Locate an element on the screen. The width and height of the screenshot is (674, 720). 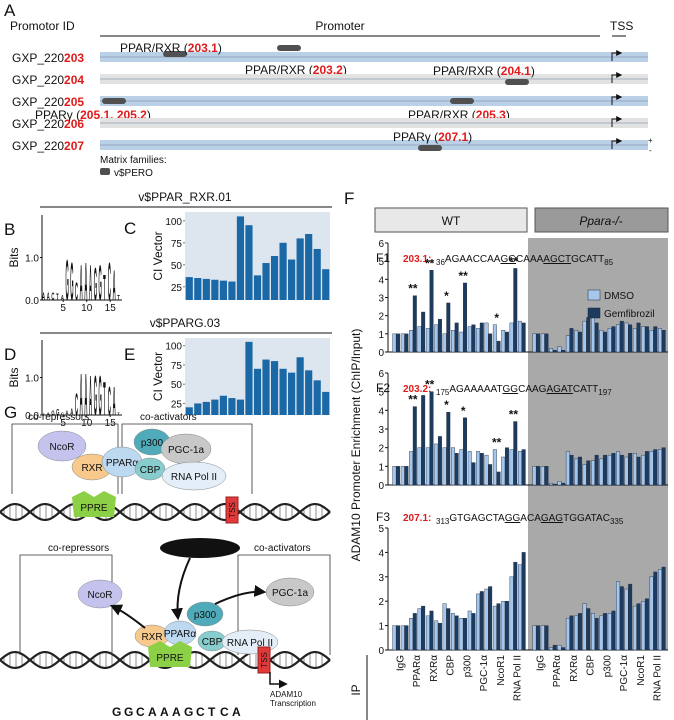
logo-letter: C is located at coordinates (52, 297).